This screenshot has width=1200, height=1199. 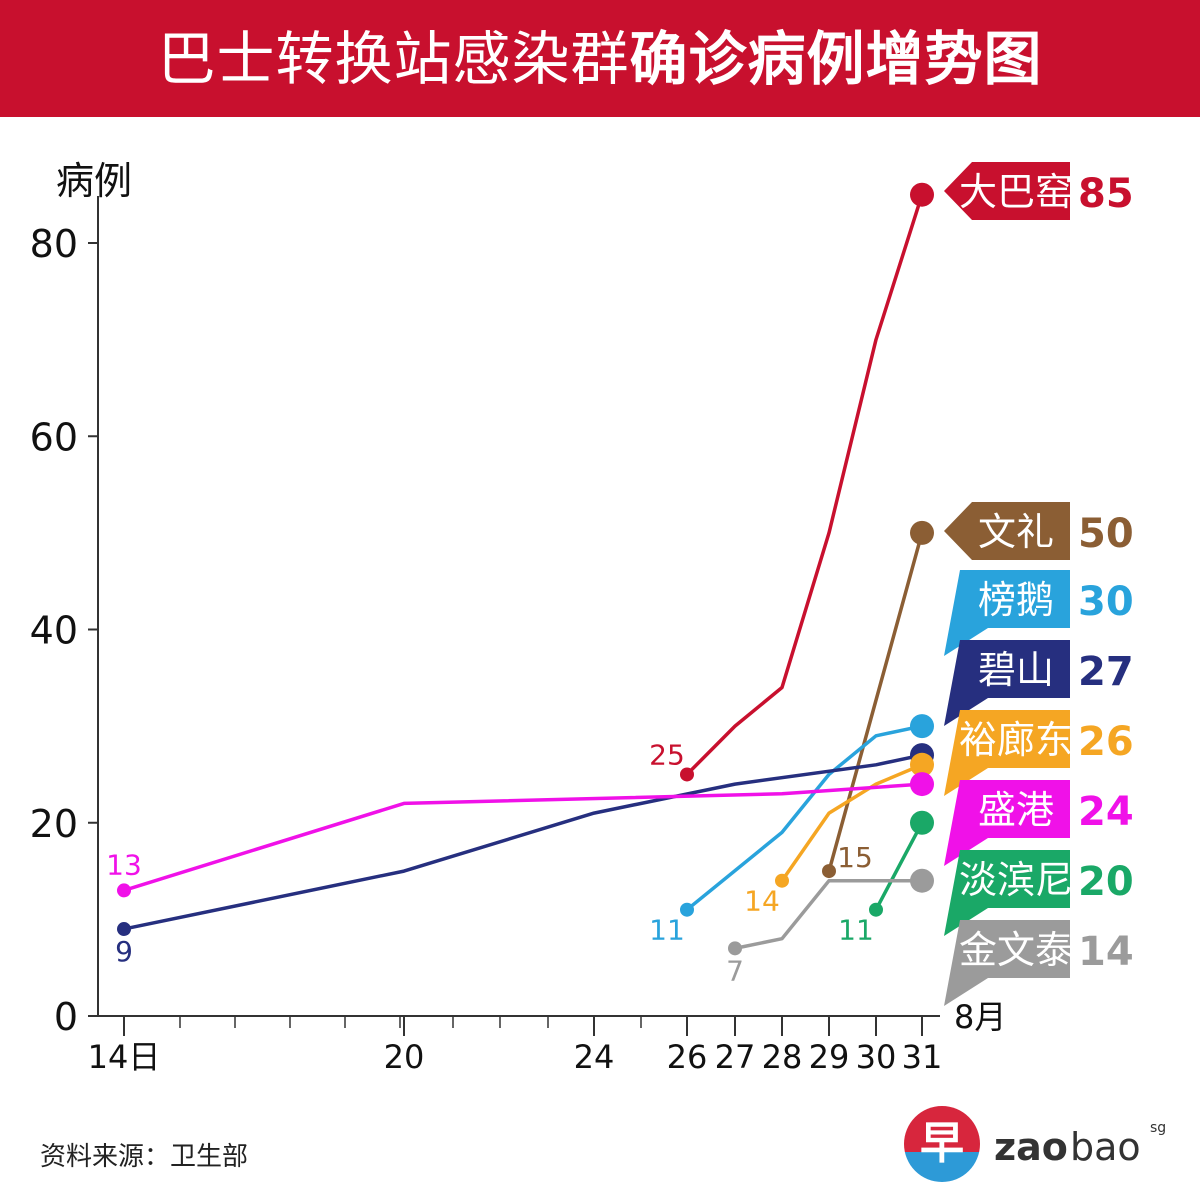 What do you see at coordinates (144, 1157) in the screenshot?
I see `data-source: 资料来源：卫生部` at bounding box center [144, 1157].